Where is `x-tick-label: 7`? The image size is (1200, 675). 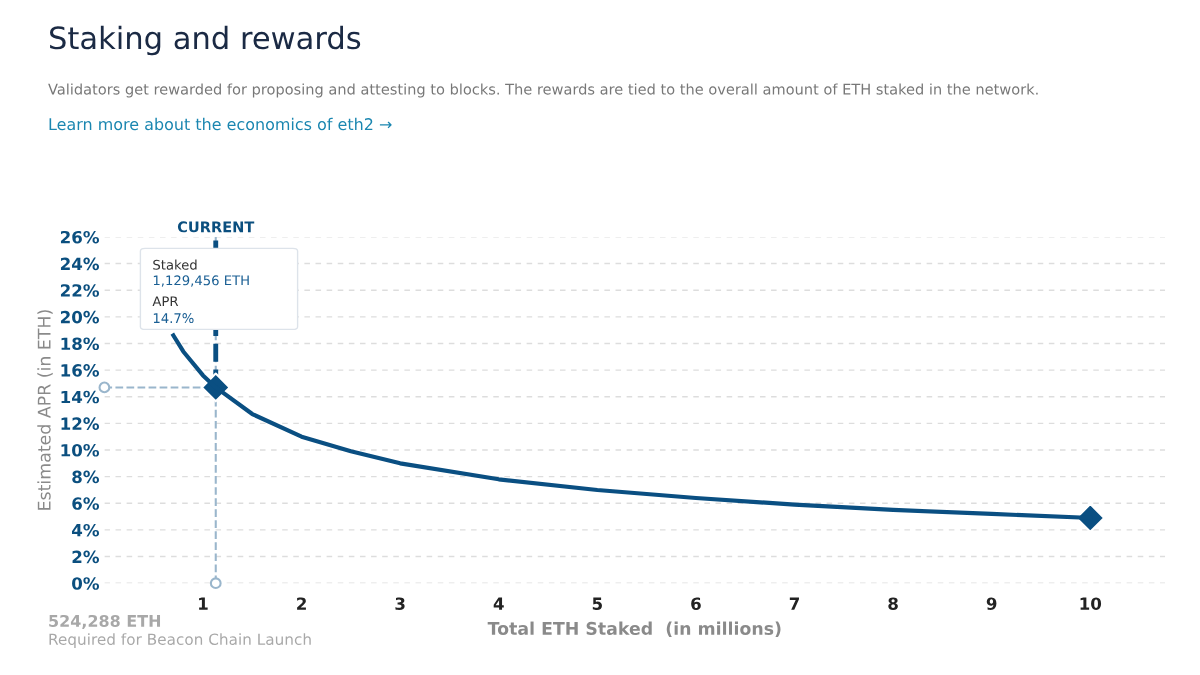 x-tick-label: 7 is located at coordinates (794, 603).